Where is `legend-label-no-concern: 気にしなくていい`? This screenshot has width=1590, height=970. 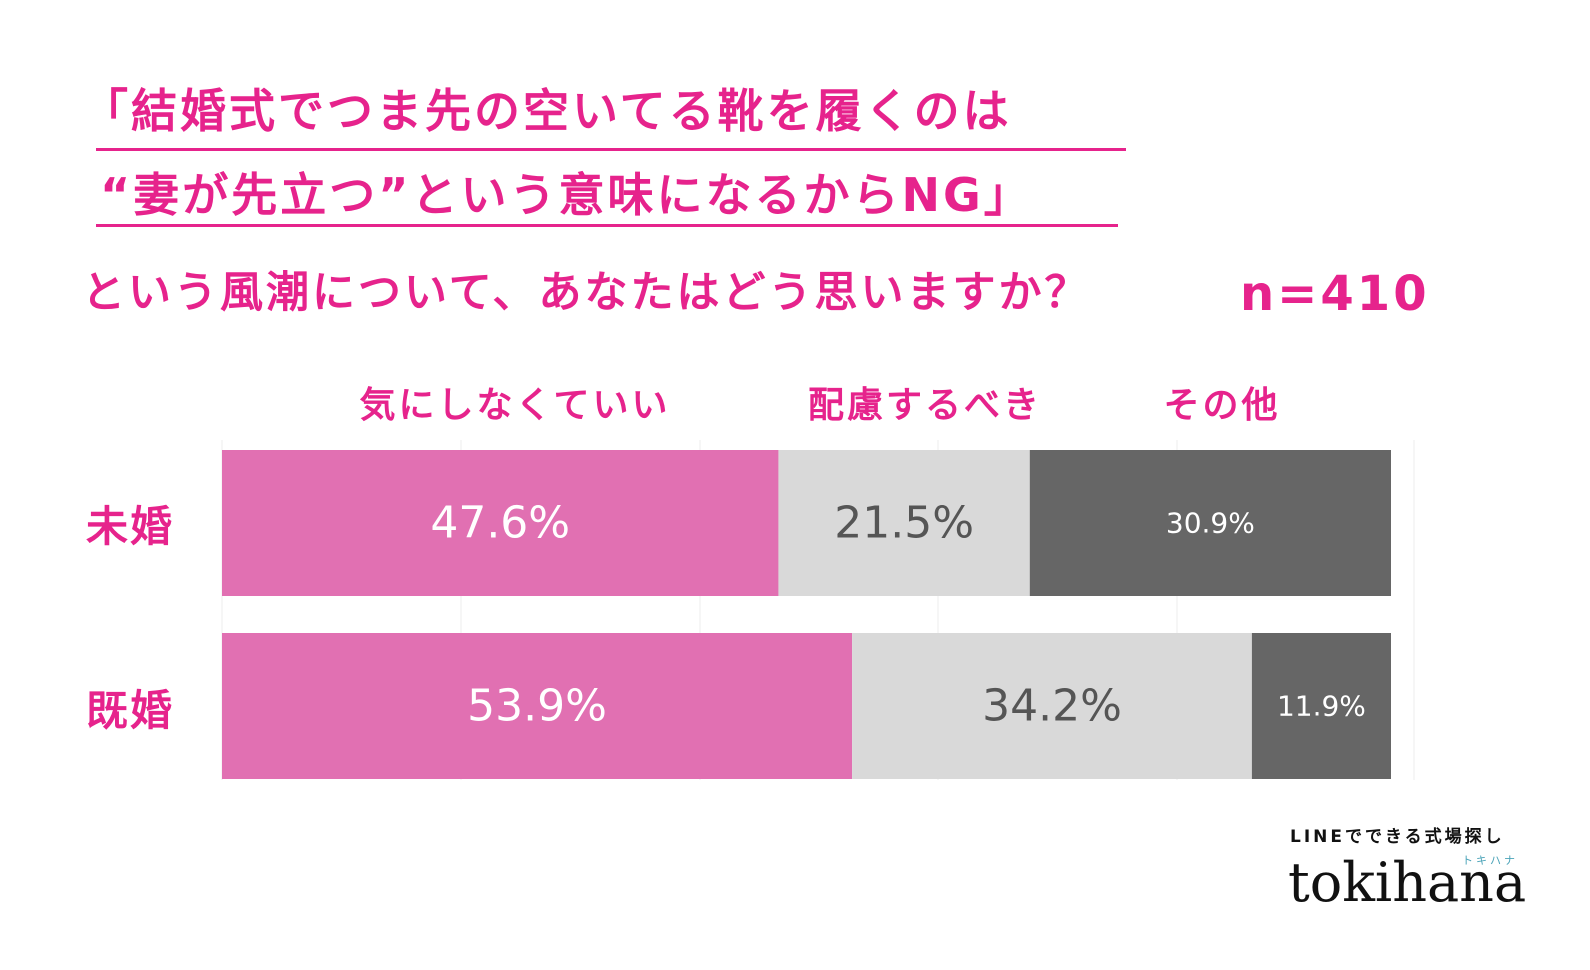 legend-label-no-concern: 気にしなくていい is located at coordinates (515, 405).